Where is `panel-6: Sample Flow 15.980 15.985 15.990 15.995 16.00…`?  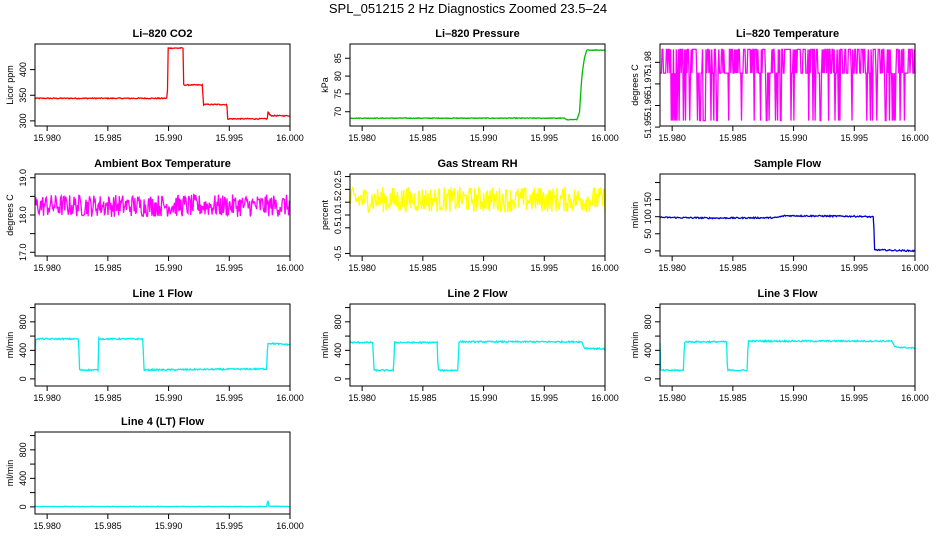 panel-6: Sample Flow 15.980 15.985 15.990 15.995 16.00… is located at coordinates (779, 215).